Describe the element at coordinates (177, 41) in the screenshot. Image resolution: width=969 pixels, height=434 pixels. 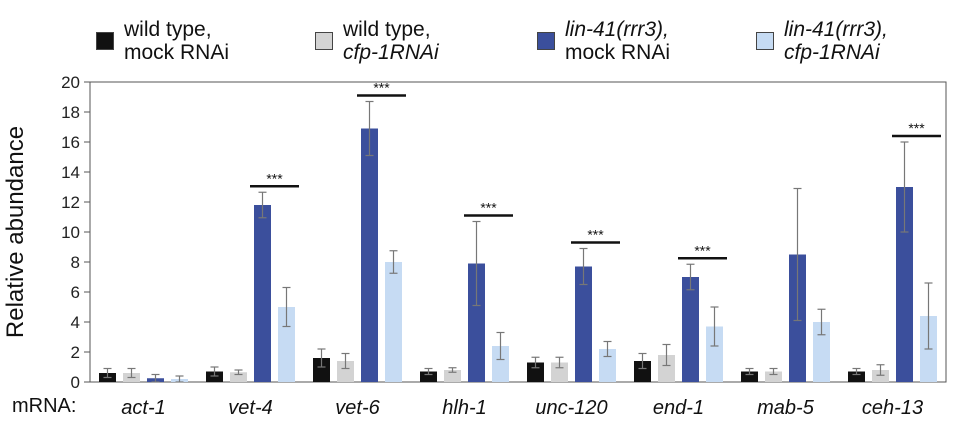
I see `legend-label: wild type, mock RNAi` at that location.